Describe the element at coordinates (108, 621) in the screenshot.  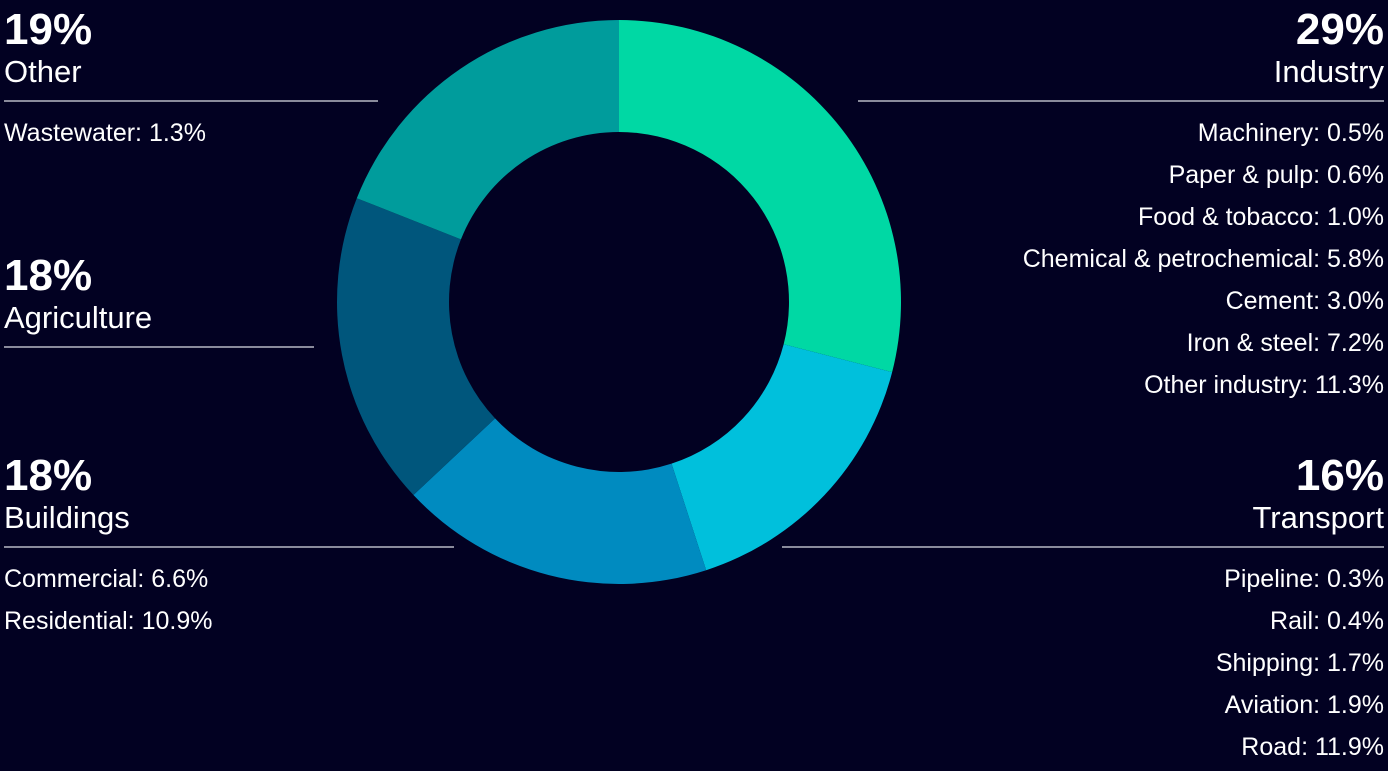
I see `breakdown-item: Residential: 10.9%` at that location.